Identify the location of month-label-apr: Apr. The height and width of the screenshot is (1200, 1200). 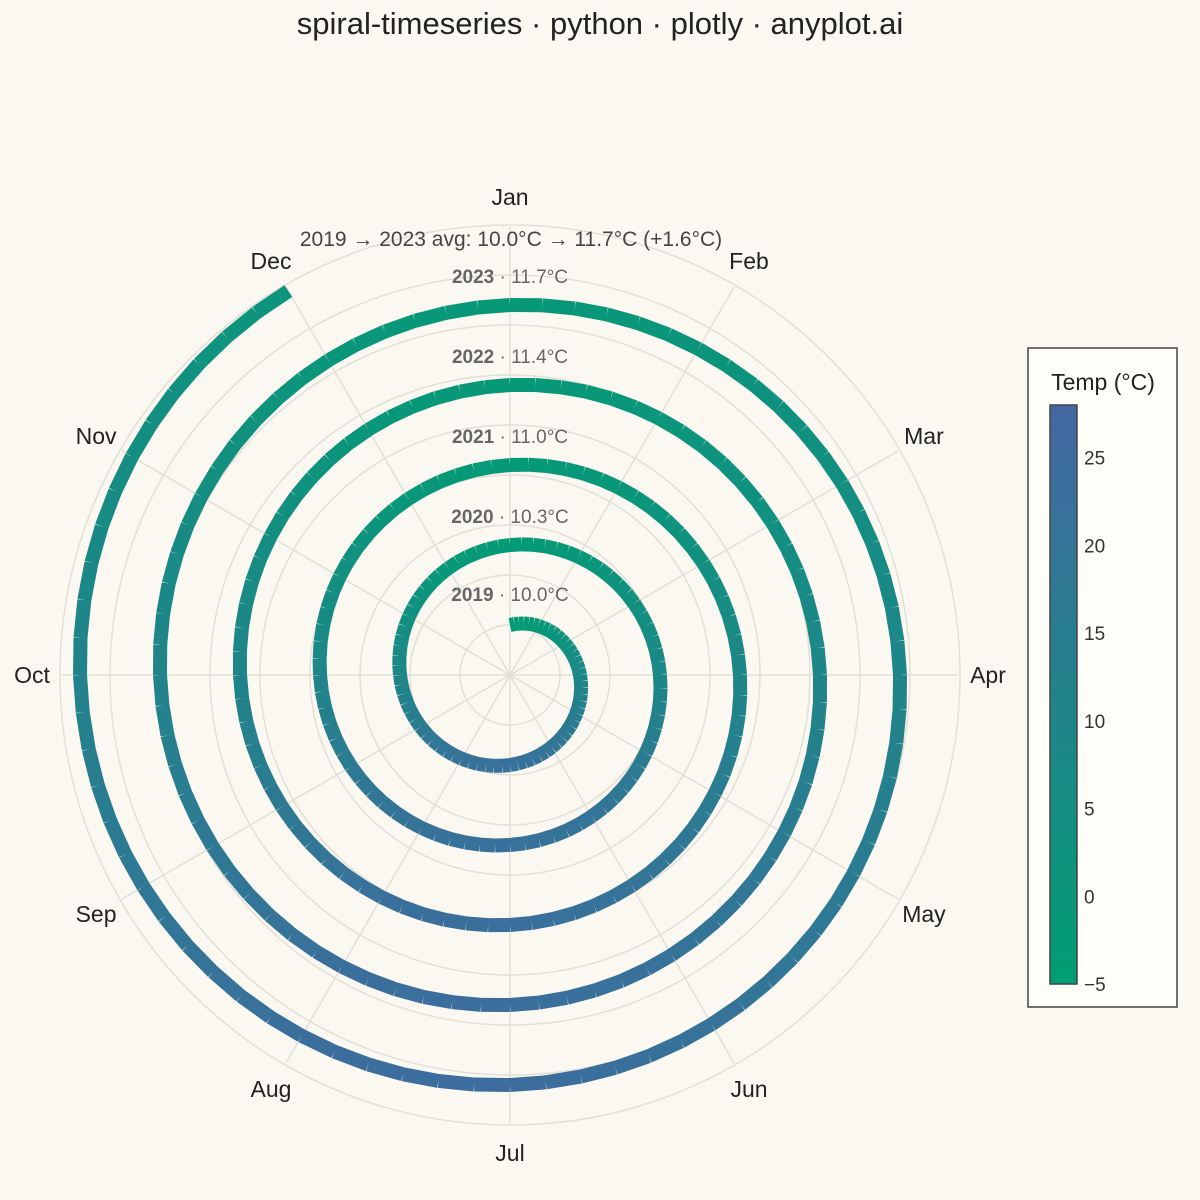
(988, 675).